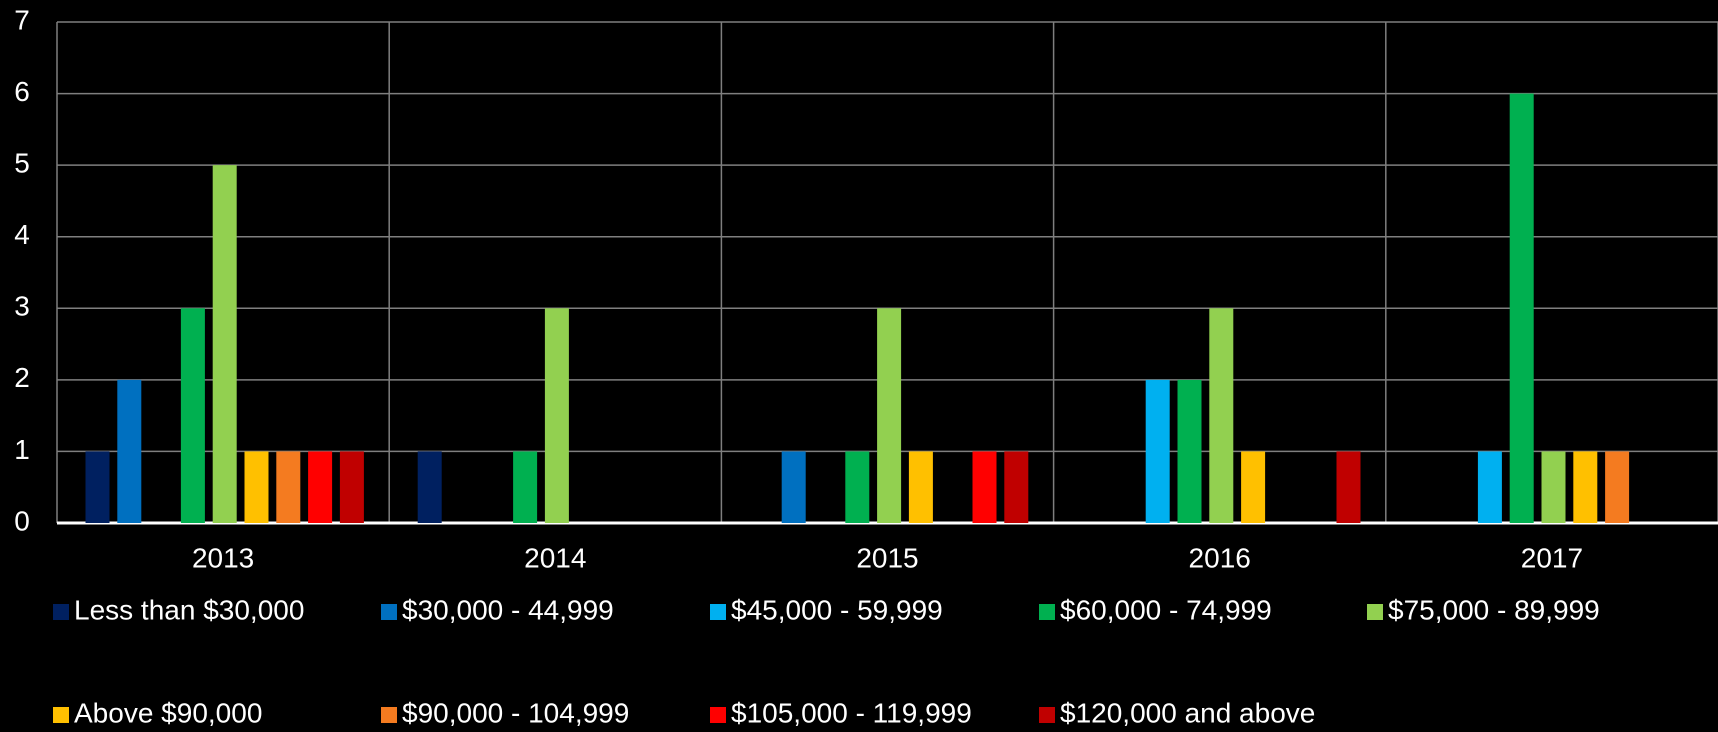 The height and width of the screenshot is (732, 1718). I want to click on x-tick-label: 2014, so click(555, 557).